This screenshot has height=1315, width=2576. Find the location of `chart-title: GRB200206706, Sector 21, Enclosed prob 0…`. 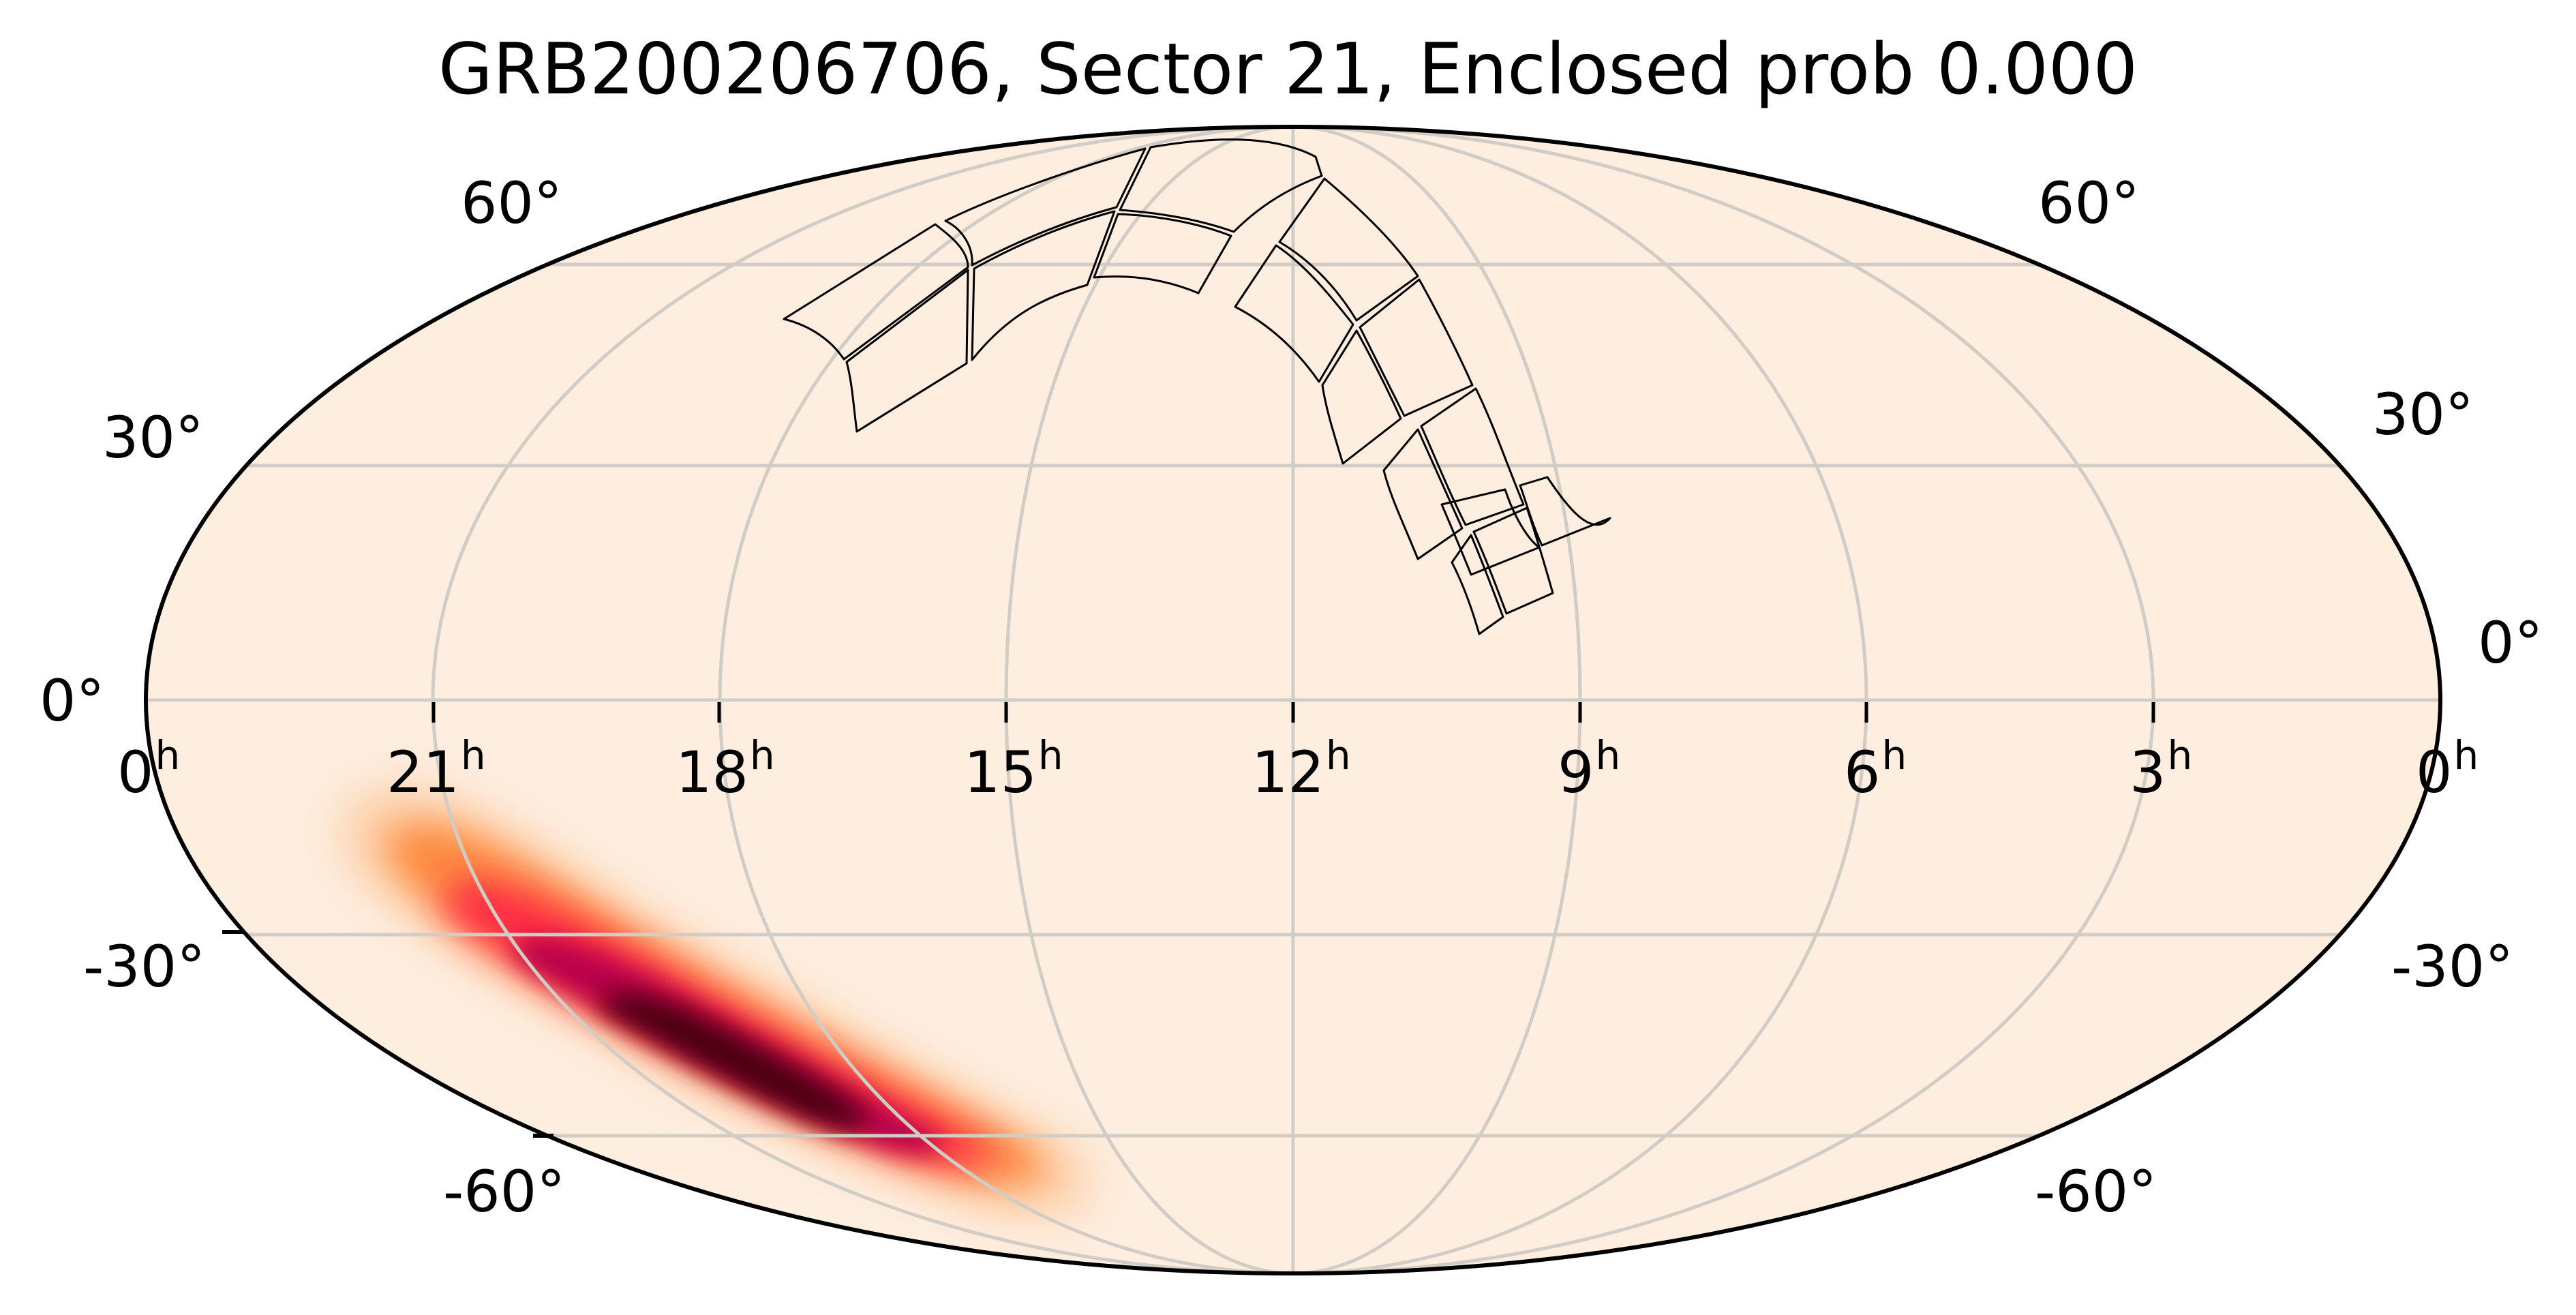

chart-title: GRB200206706, Sector 21, Enclosed prob 0… is located at coordinates (1288, 69).